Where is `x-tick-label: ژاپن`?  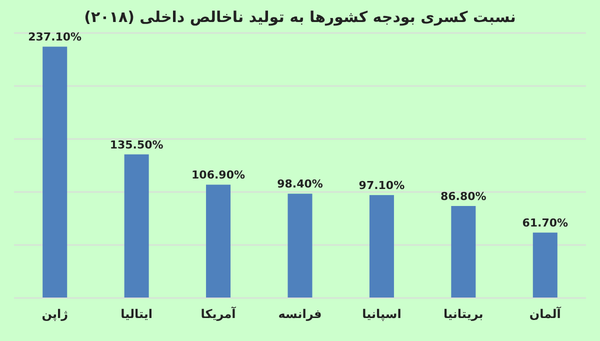 x-tick-label: ژاپن is located at coordinates (55, 314).